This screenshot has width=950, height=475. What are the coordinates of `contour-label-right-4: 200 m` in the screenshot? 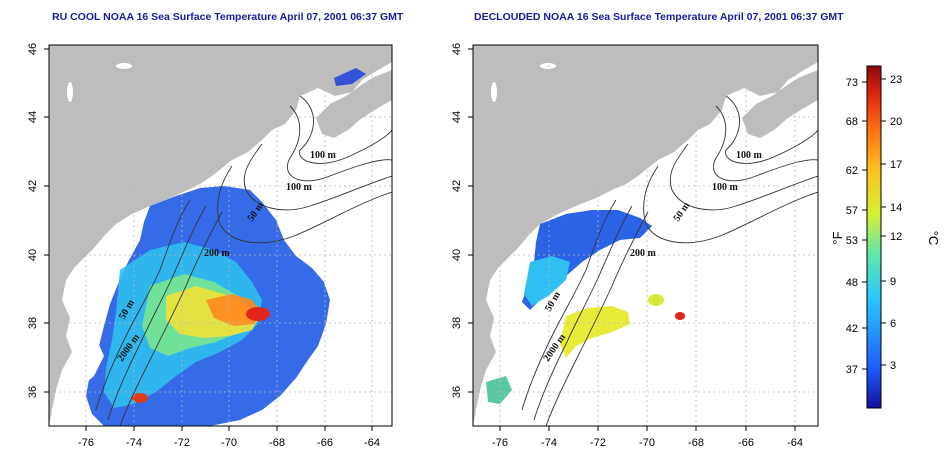 It's located at (643, 253).